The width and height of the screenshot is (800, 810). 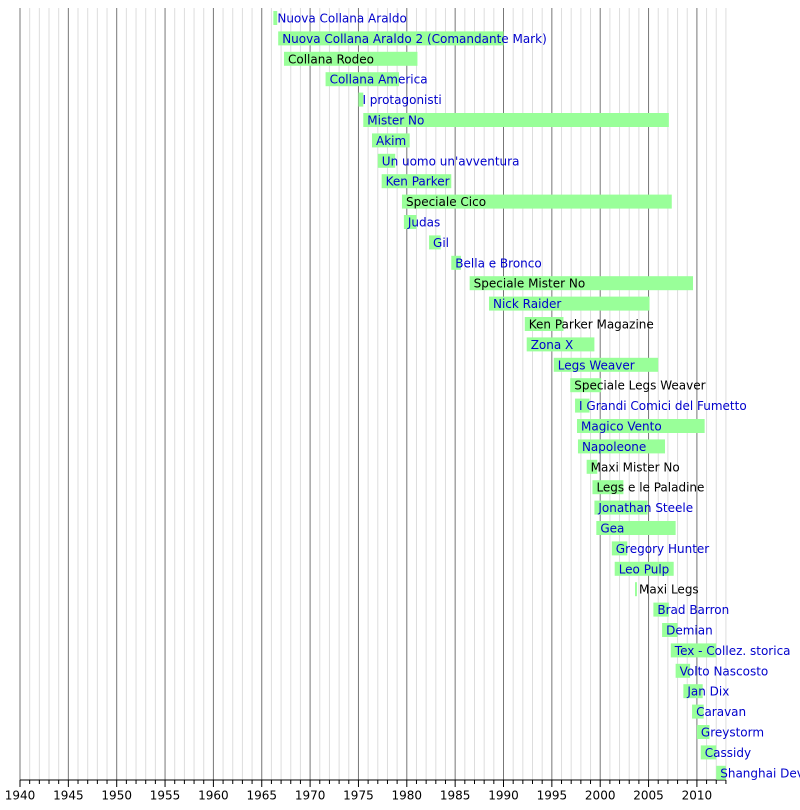 What do you see at coordinates (530, 284) in the screenshot?
I see `series-label: Speciale Mister No` at bounding box center [530, 284].